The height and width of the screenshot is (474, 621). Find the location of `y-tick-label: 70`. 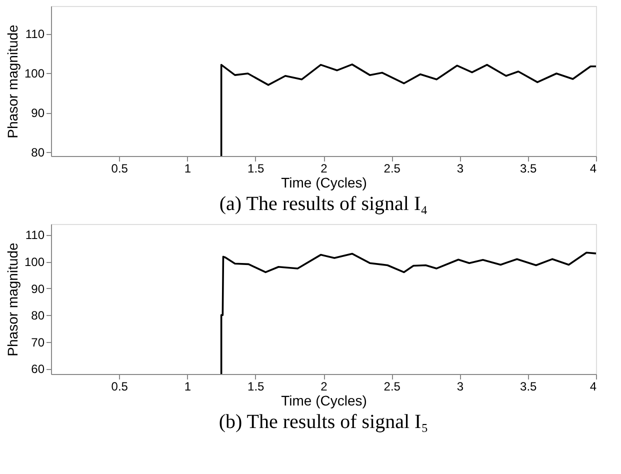

y-tick-label: 70 is located at coordinates (38, 342).